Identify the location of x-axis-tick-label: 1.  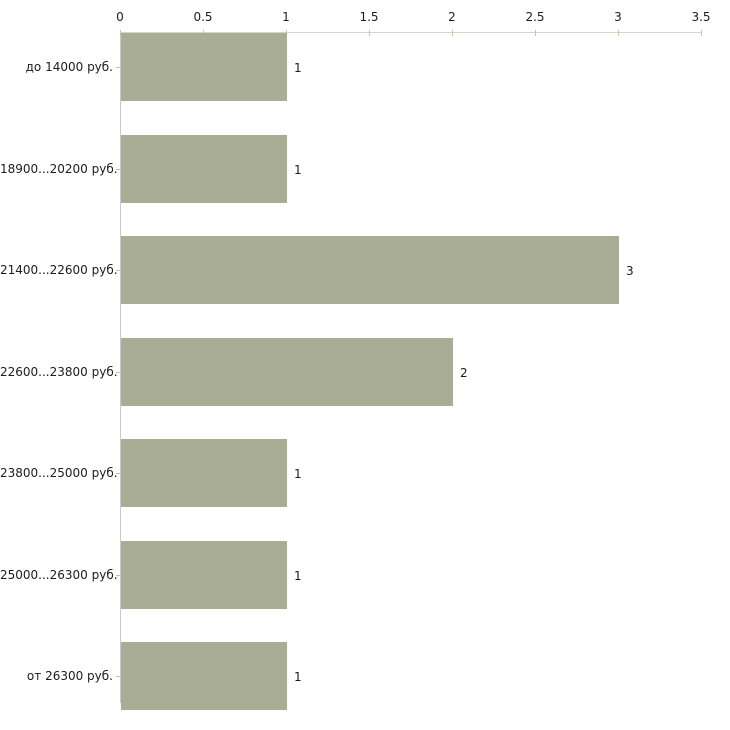
(286, 17).